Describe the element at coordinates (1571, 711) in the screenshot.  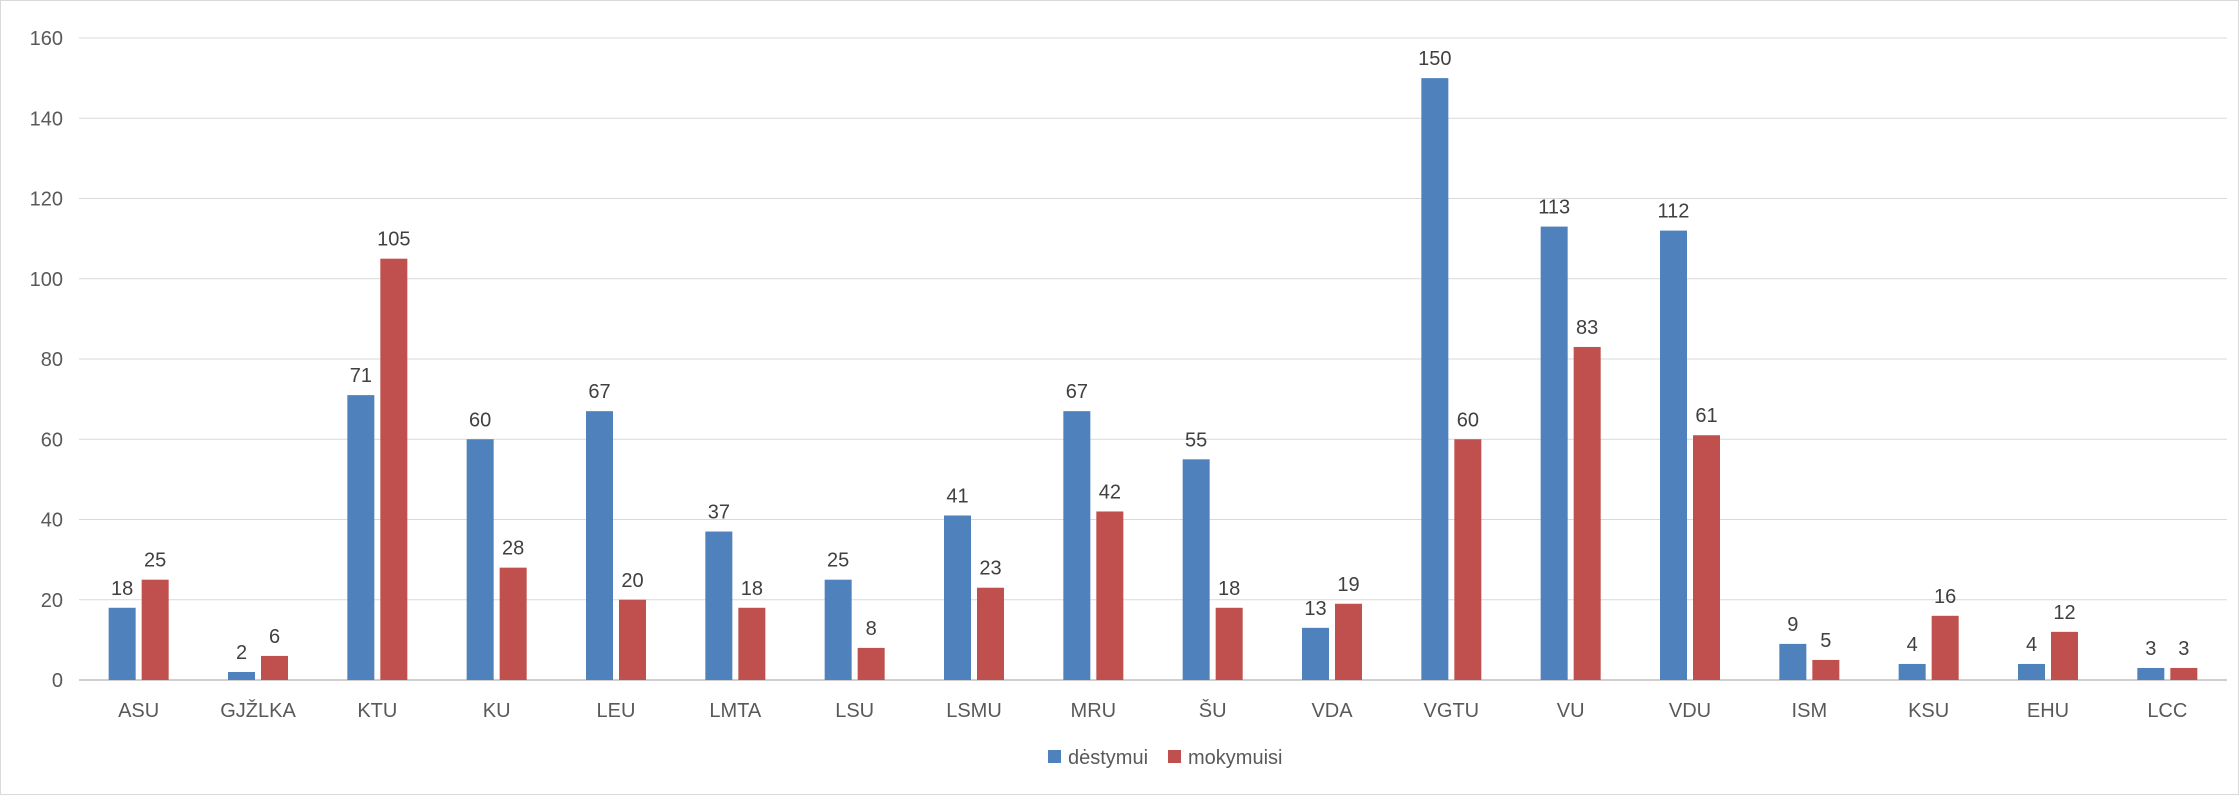
I see `x-tick-label: VU` at that location.